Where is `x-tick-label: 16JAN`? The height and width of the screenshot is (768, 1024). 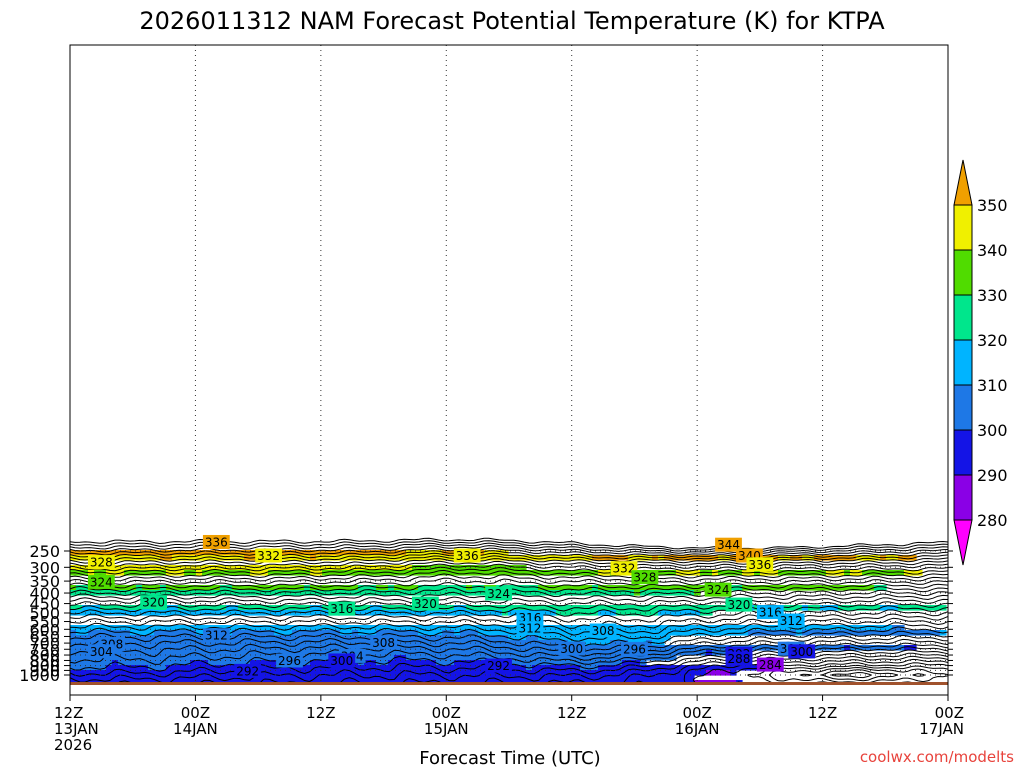
x-tick-label: 16JAN is located at coordinates (697, 729).